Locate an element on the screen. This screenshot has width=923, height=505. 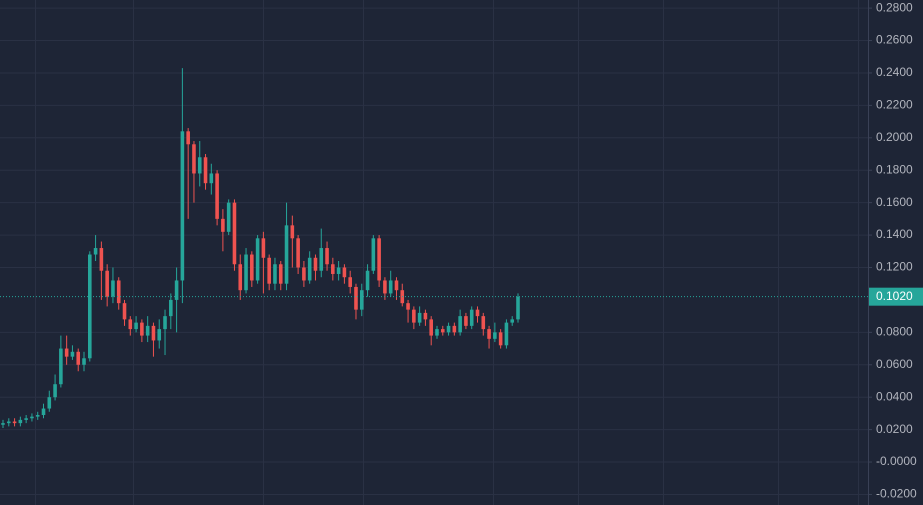
y-tick-label: 0.2400 is located at coordinates (894, 72).